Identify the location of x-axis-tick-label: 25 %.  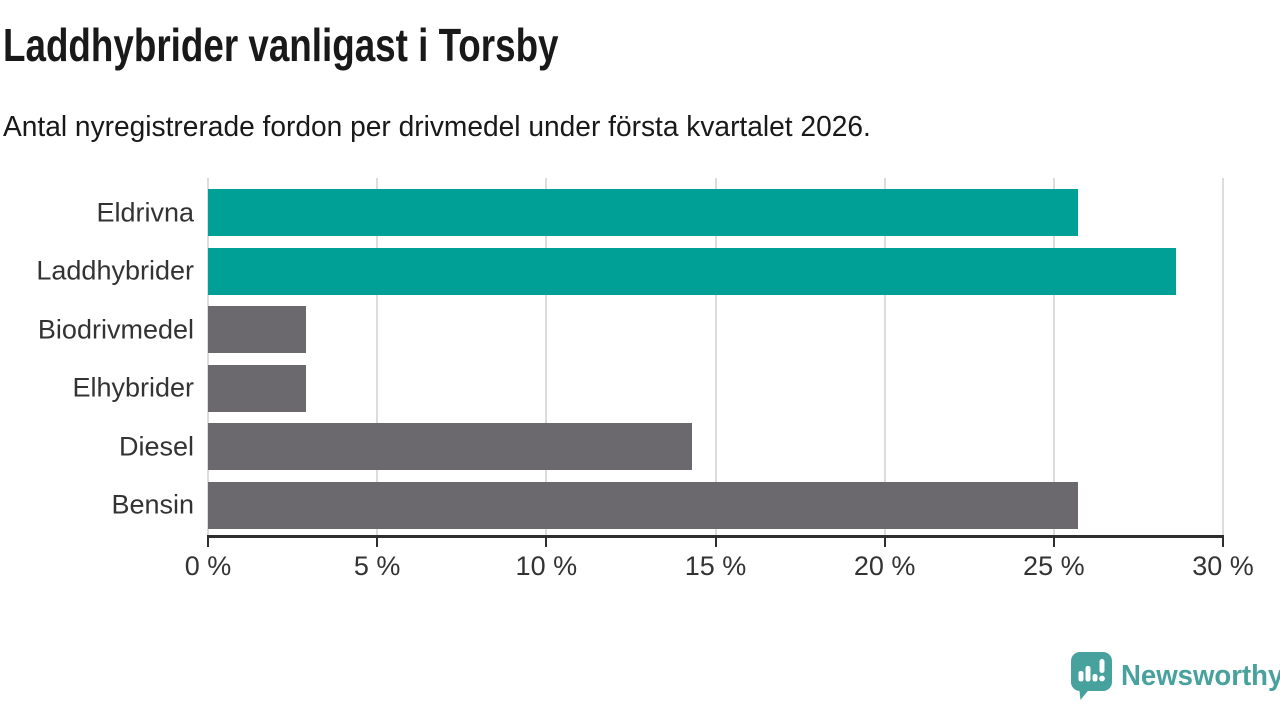
(1054, 566).